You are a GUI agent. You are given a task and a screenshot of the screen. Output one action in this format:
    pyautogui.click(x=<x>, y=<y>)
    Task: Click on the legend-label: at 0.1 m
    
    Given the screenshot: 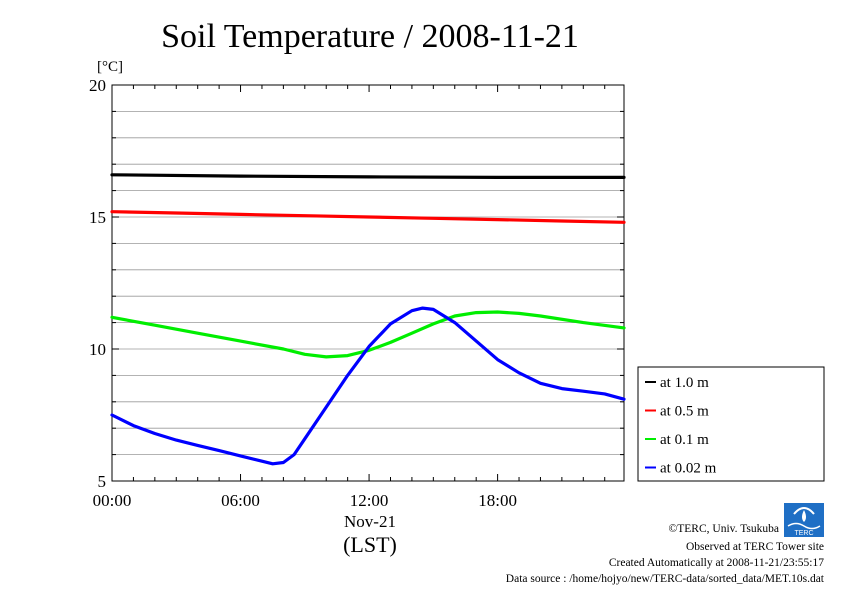 What is the action you would take?
    pyautogui.click(x=684, y=440)
    